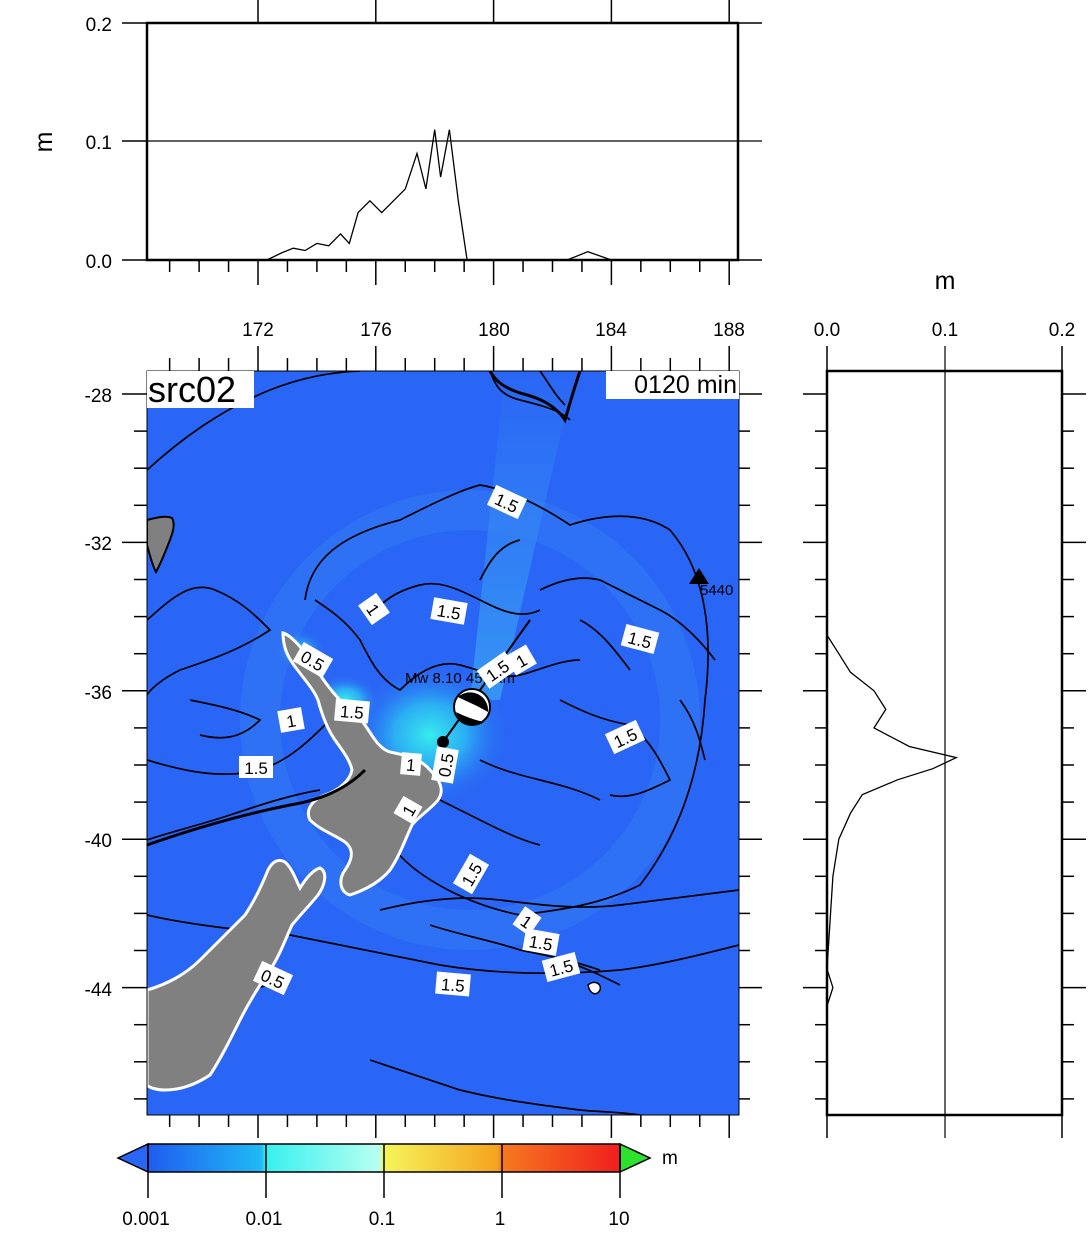 The width and height of the screenshot is (1088, 1233). What do you see at coordinates (1062, 330) in the screenshot?
I see `right-xtick-label: 0.2` at bounding box center [1062, 330].